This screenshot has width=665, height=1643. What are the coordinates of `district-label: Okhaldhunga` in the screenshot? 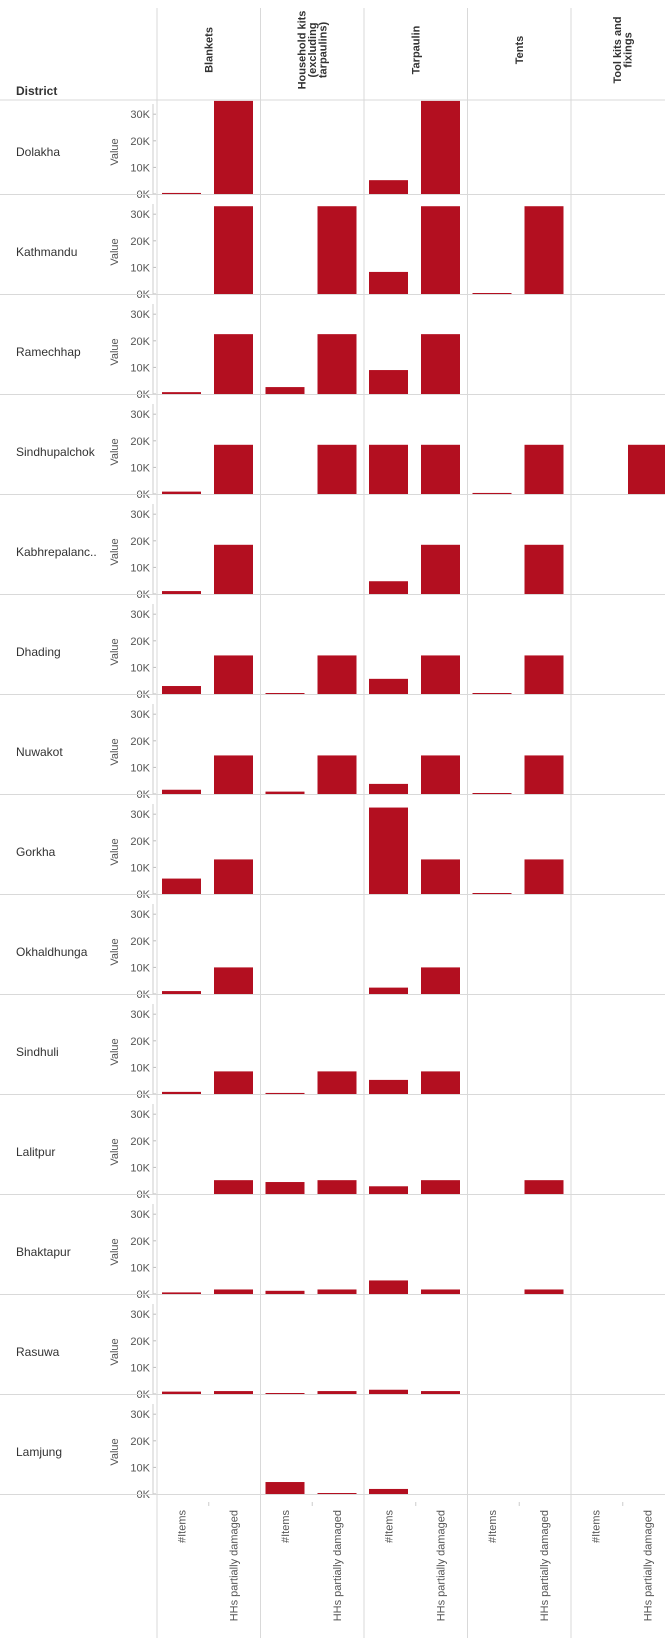 It's located at (52, 952).